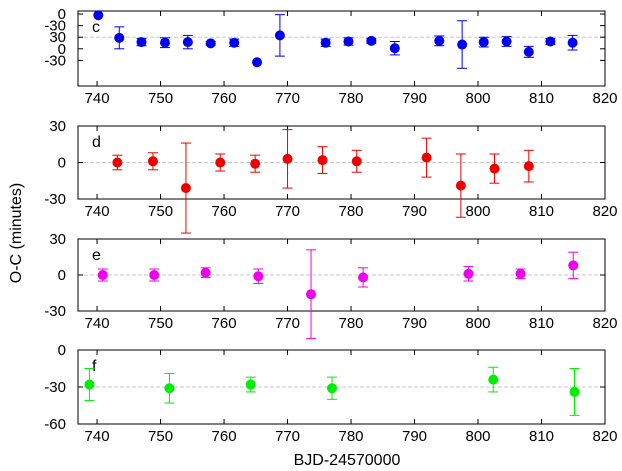 Image resolution: width=622 pixels, height=471 pixels. I want to click on panel-label: c, so click(96, 27).